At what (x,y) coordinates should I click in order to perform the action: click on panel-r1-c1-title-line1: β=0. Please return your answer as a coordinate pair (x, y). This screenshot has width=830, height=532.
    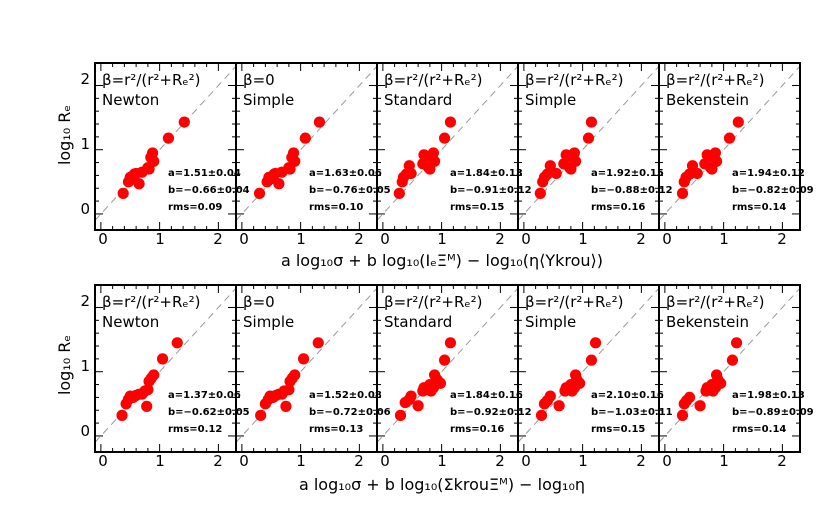
    Looking at the image, I should click on (259, 302).